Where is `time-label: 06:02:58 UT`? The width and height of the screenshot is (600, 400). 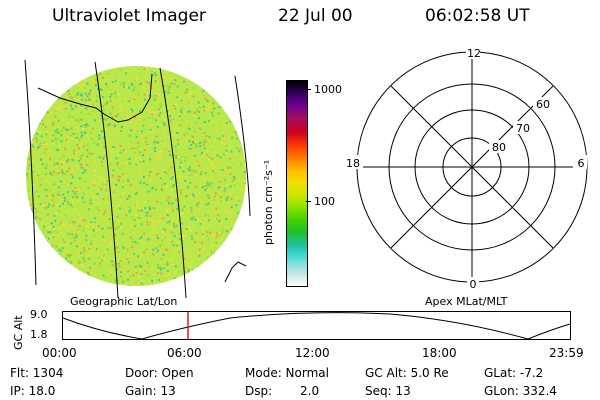
time-label: 06:02:58 UT is located at coordinates (477, 16).